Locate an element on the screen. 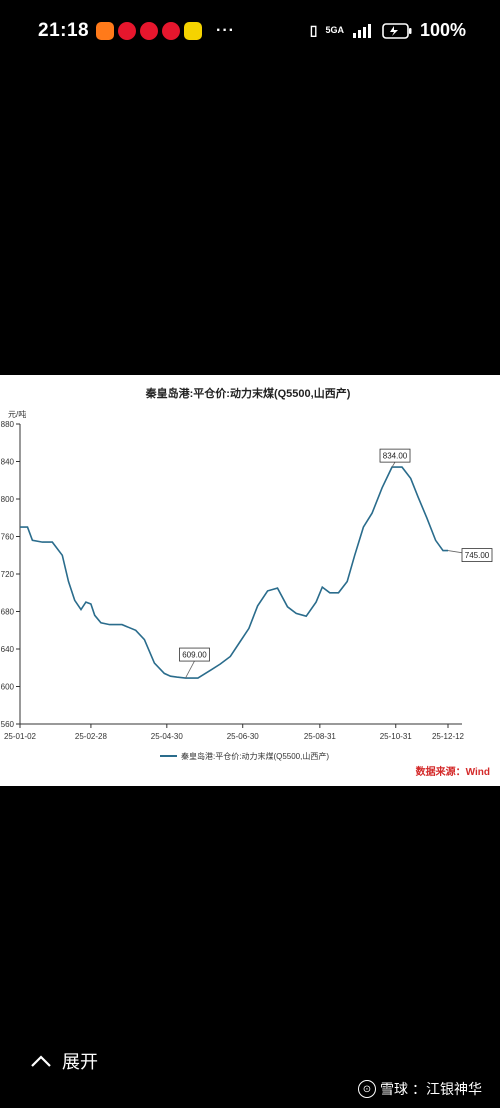 The width and height of the screenshot is (500, 1108). annotation-label: 609.00 is located at coordinates (194, 655).